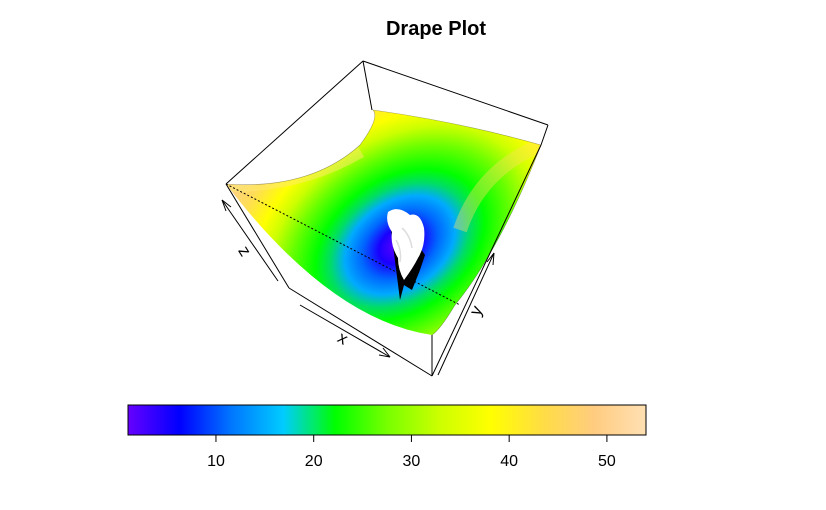  I want to click on x-axis-arrow, so click(345, 331).